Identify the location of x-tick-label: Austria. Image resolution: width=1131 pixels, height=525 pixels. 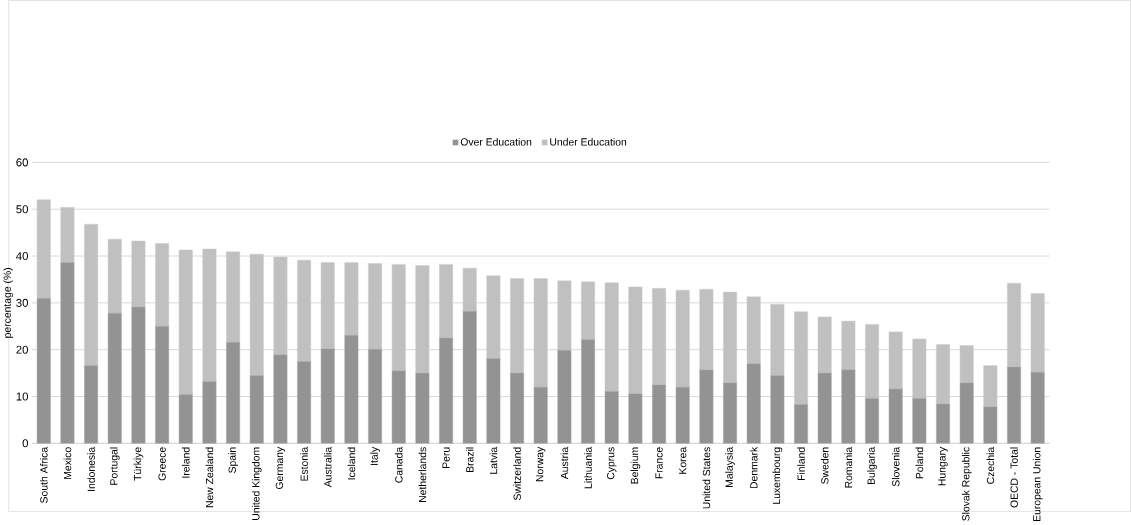
(564, 463).